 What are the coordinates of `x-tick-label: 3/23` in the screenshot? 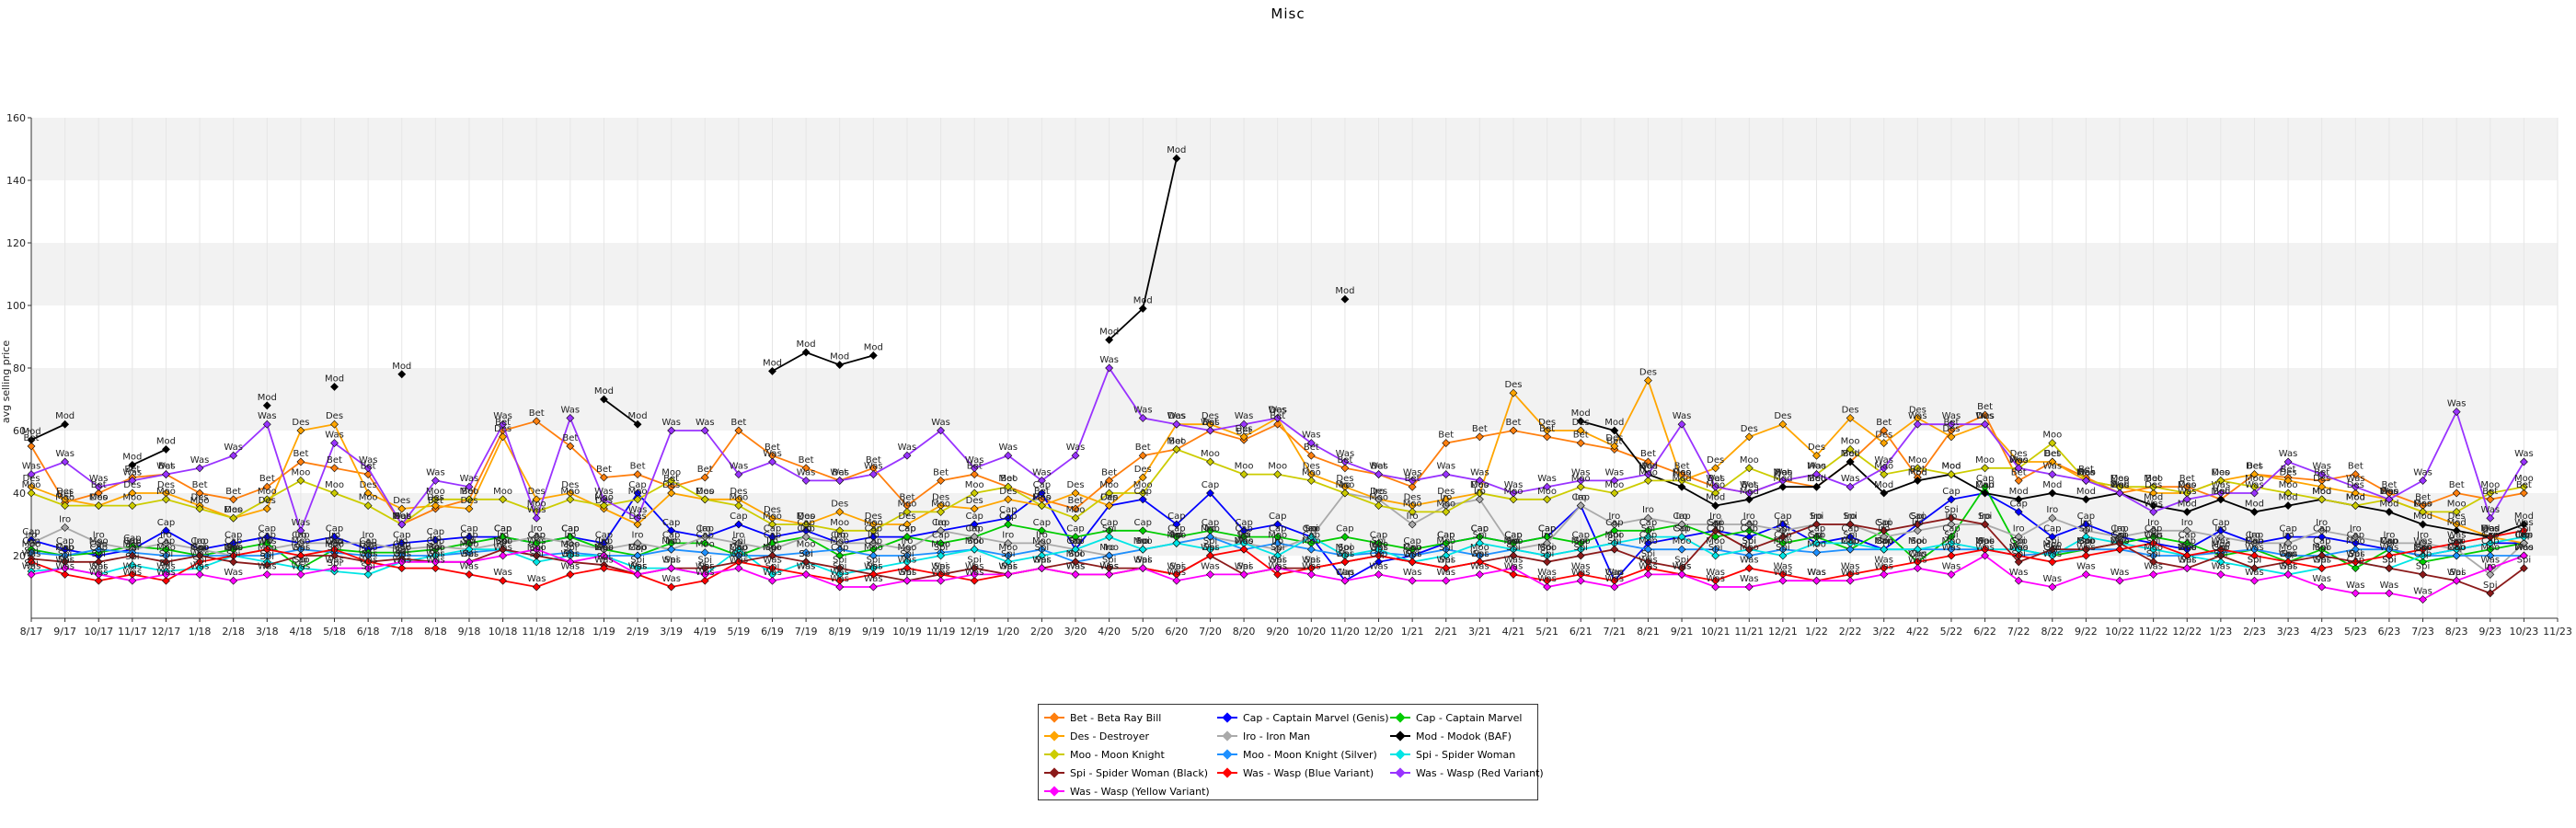 It's located at (2288, 632).